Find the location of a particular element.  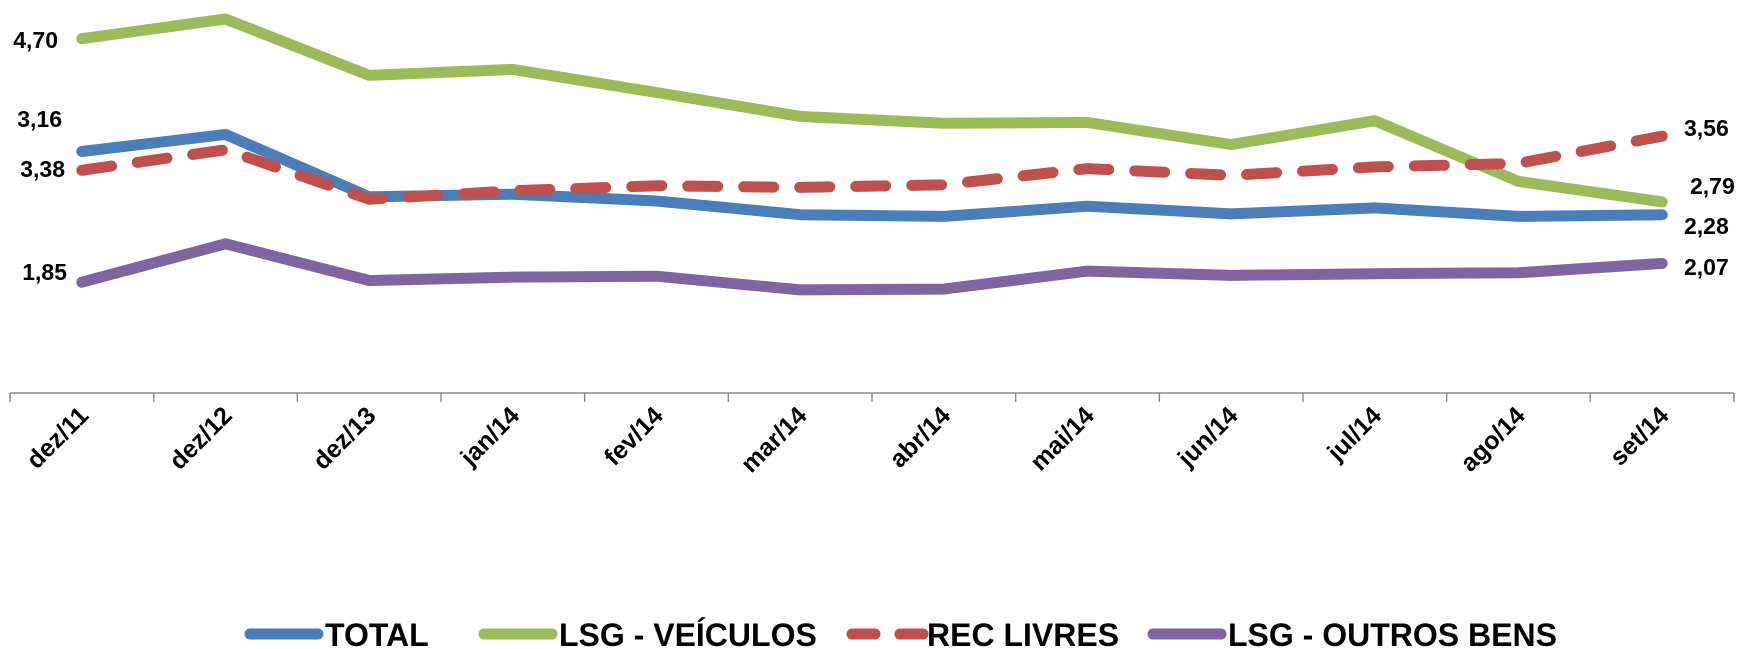

x-tick-label: jan/14 is located at coordinates (489, 436).